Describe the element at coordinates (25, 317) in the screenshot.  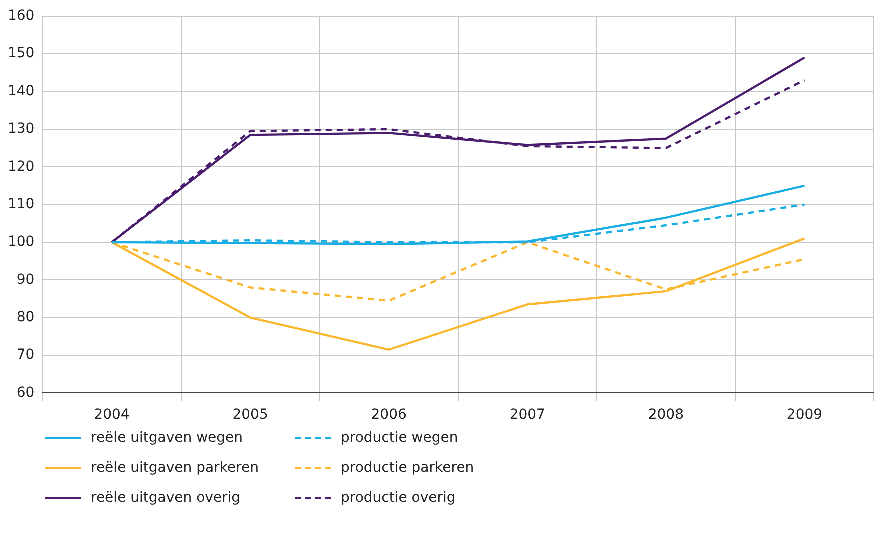
I see `y-tick-label: 80` at that location.